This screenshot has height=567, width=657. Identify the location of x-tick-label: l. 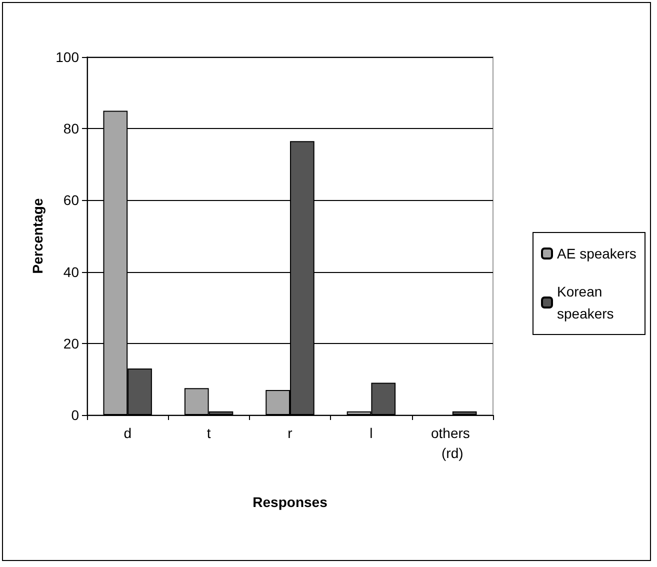
(371, 433).